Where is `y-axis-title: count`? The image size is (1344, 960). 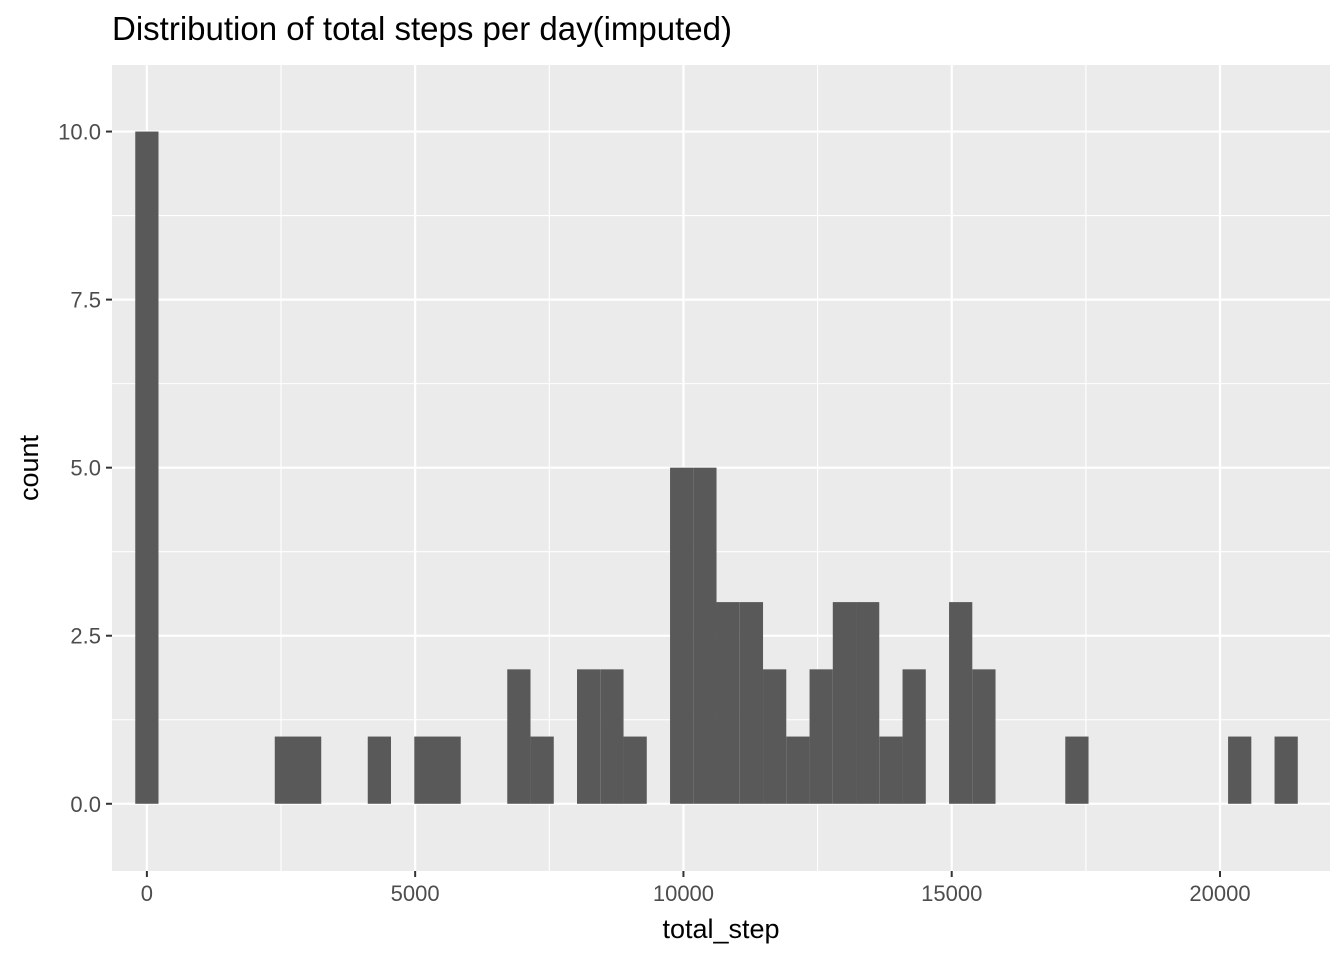
y-axis-title: count is located at coordinates (29, 467).